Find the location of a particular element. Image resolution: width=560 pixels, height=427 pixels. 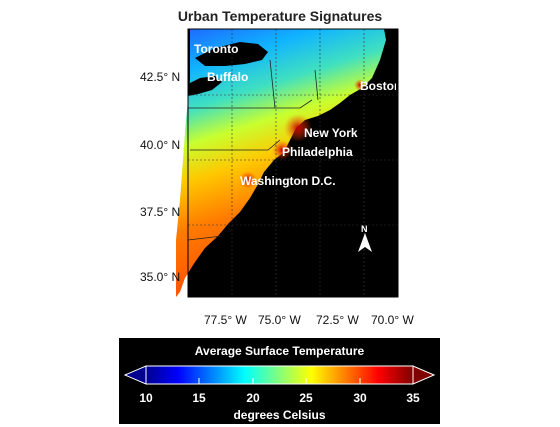

lat-label: 40.0° N is located at coordinates (160, 145).